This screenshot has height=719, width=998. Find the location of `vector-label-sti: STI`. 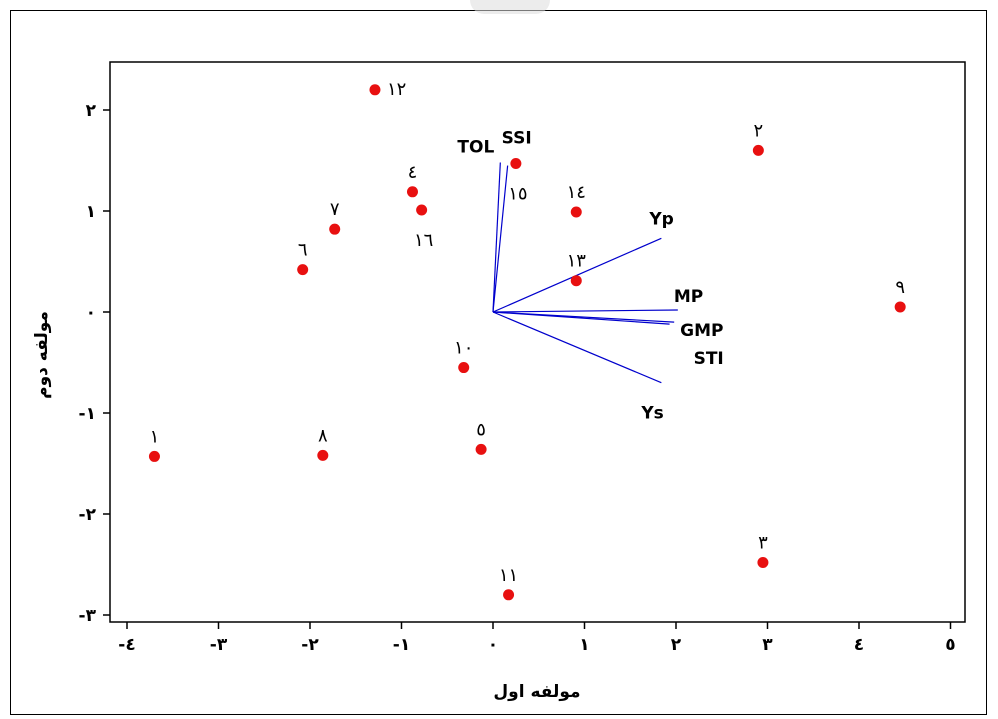

vector-label-sti: STI is located at coordinates (709, 359).